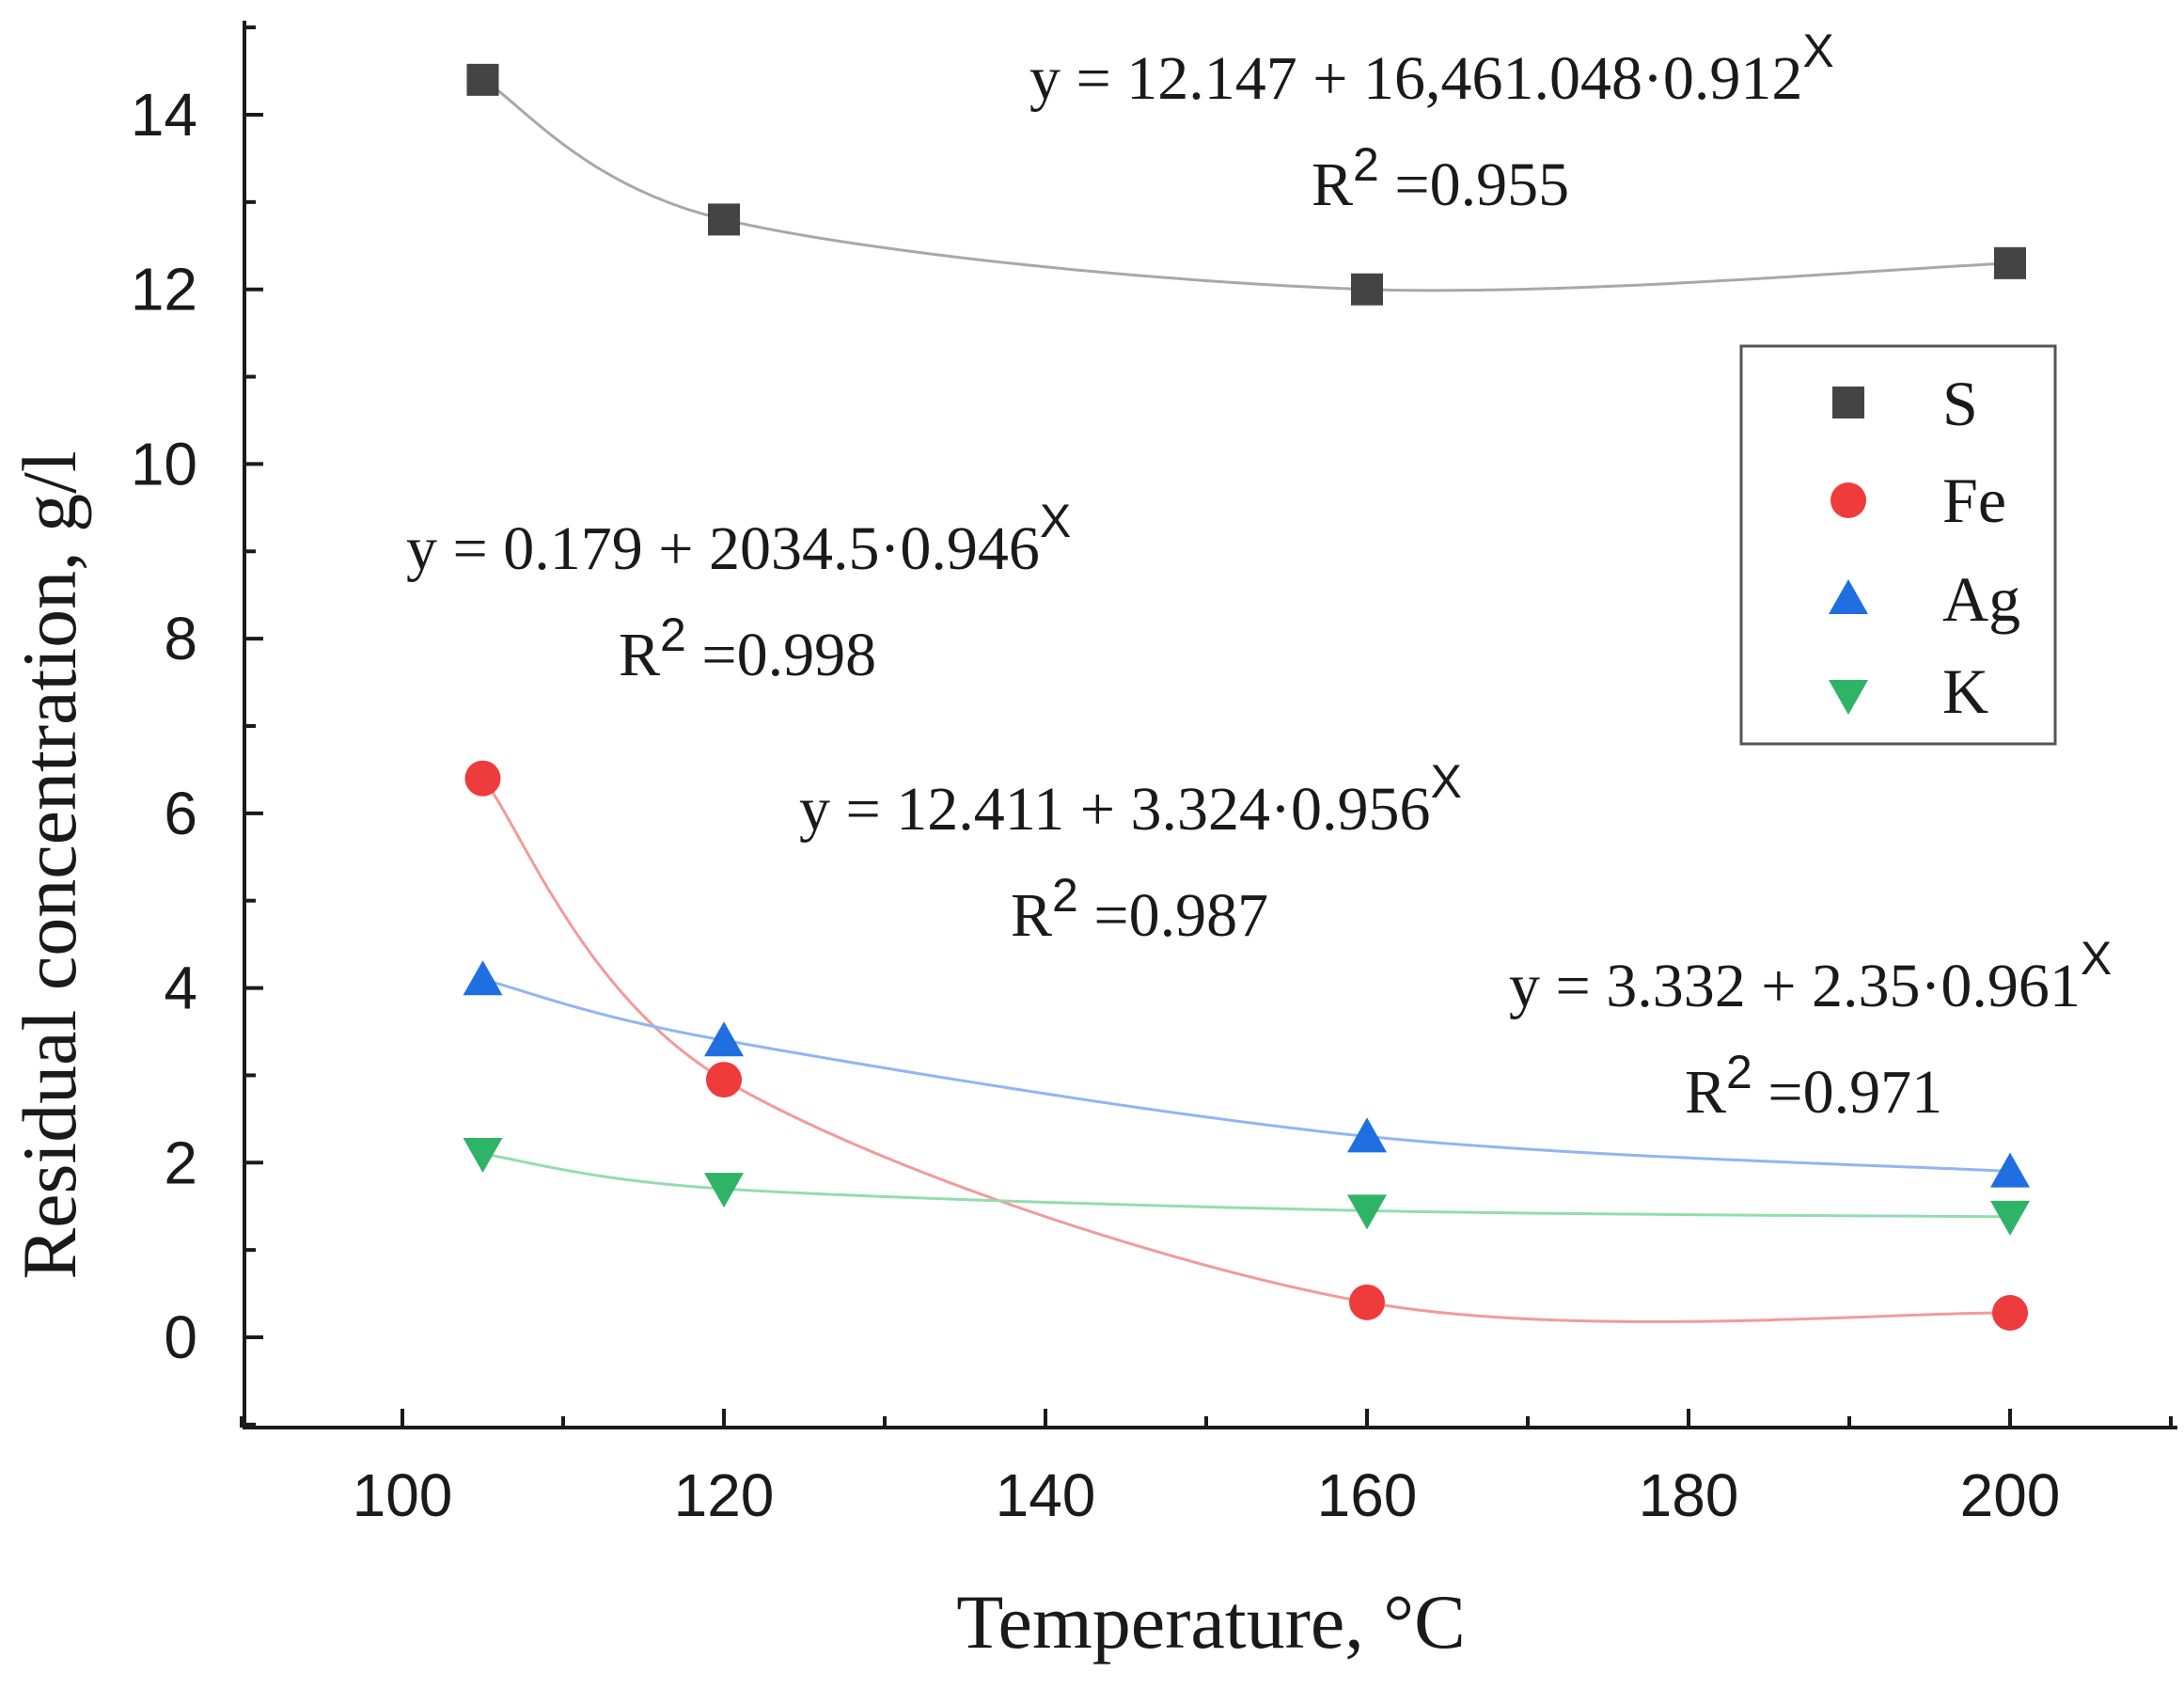 The image size is (2184, 1689). Describe the element at coordinates (747, 648) in the screenshot. I see `r2-fe: R2 =0.998` at that location.